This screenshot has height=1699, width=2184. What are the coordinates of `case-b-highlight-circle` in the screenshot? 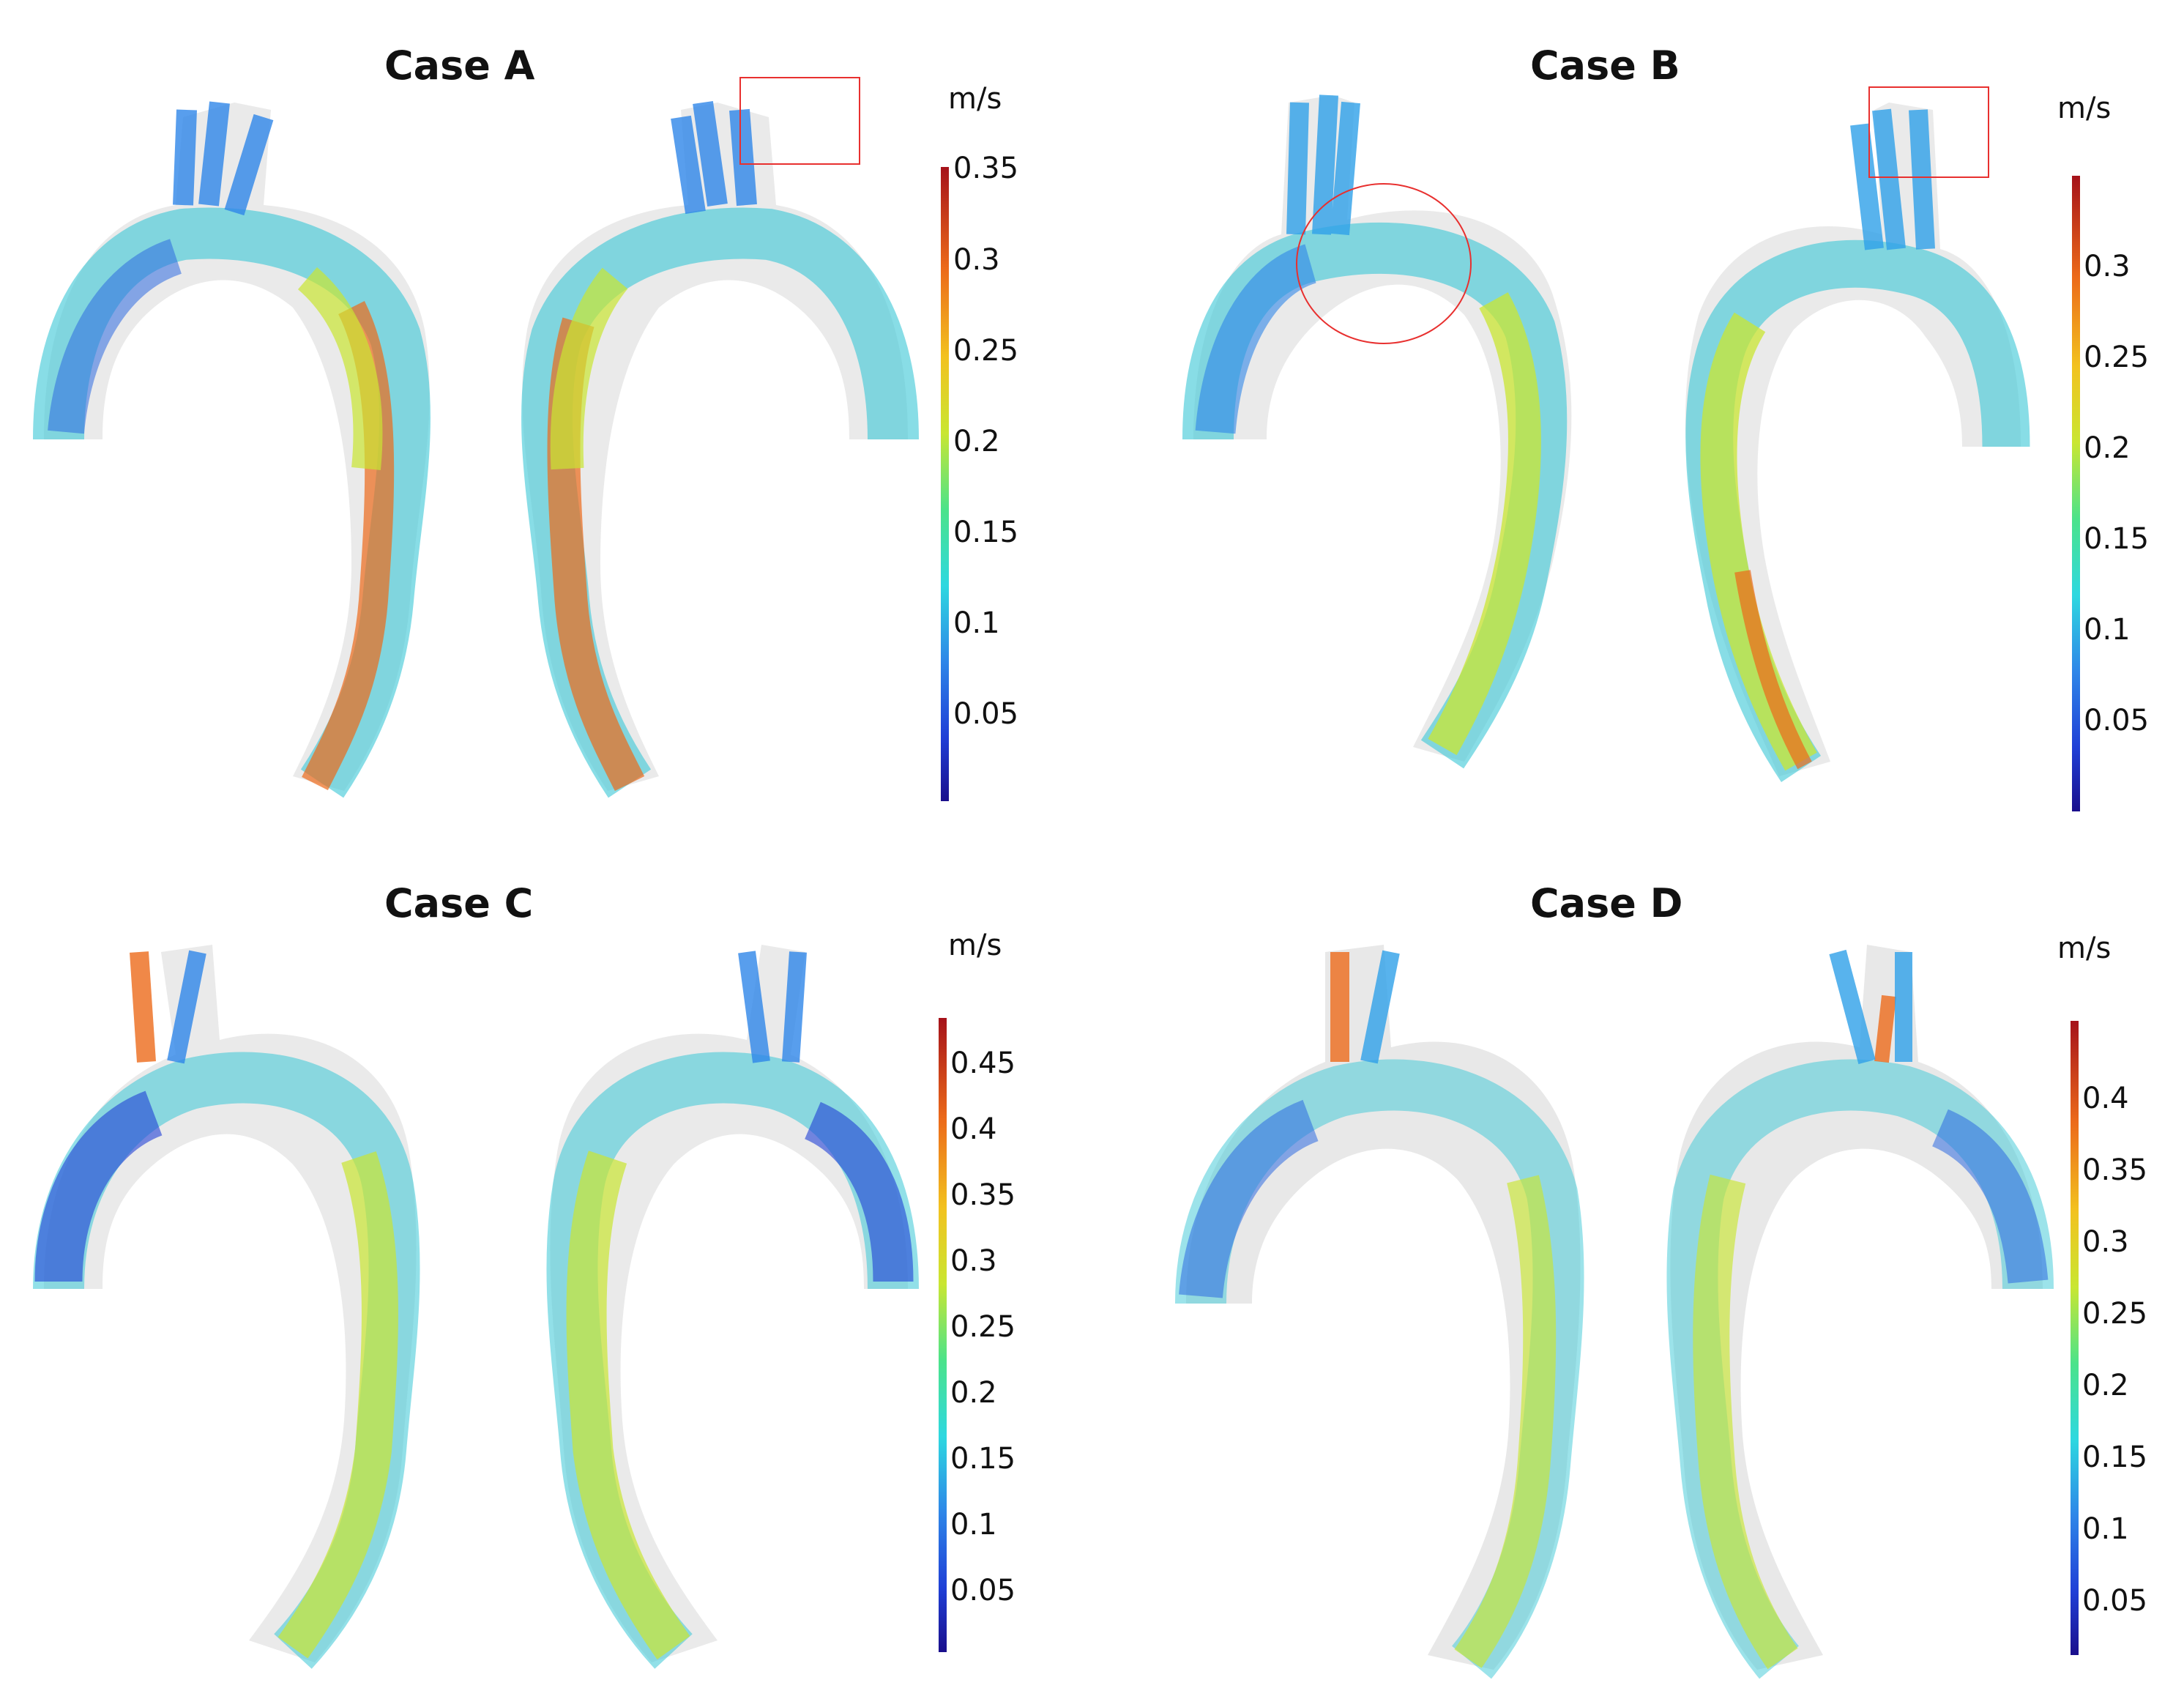 It's located at (1384, 263).